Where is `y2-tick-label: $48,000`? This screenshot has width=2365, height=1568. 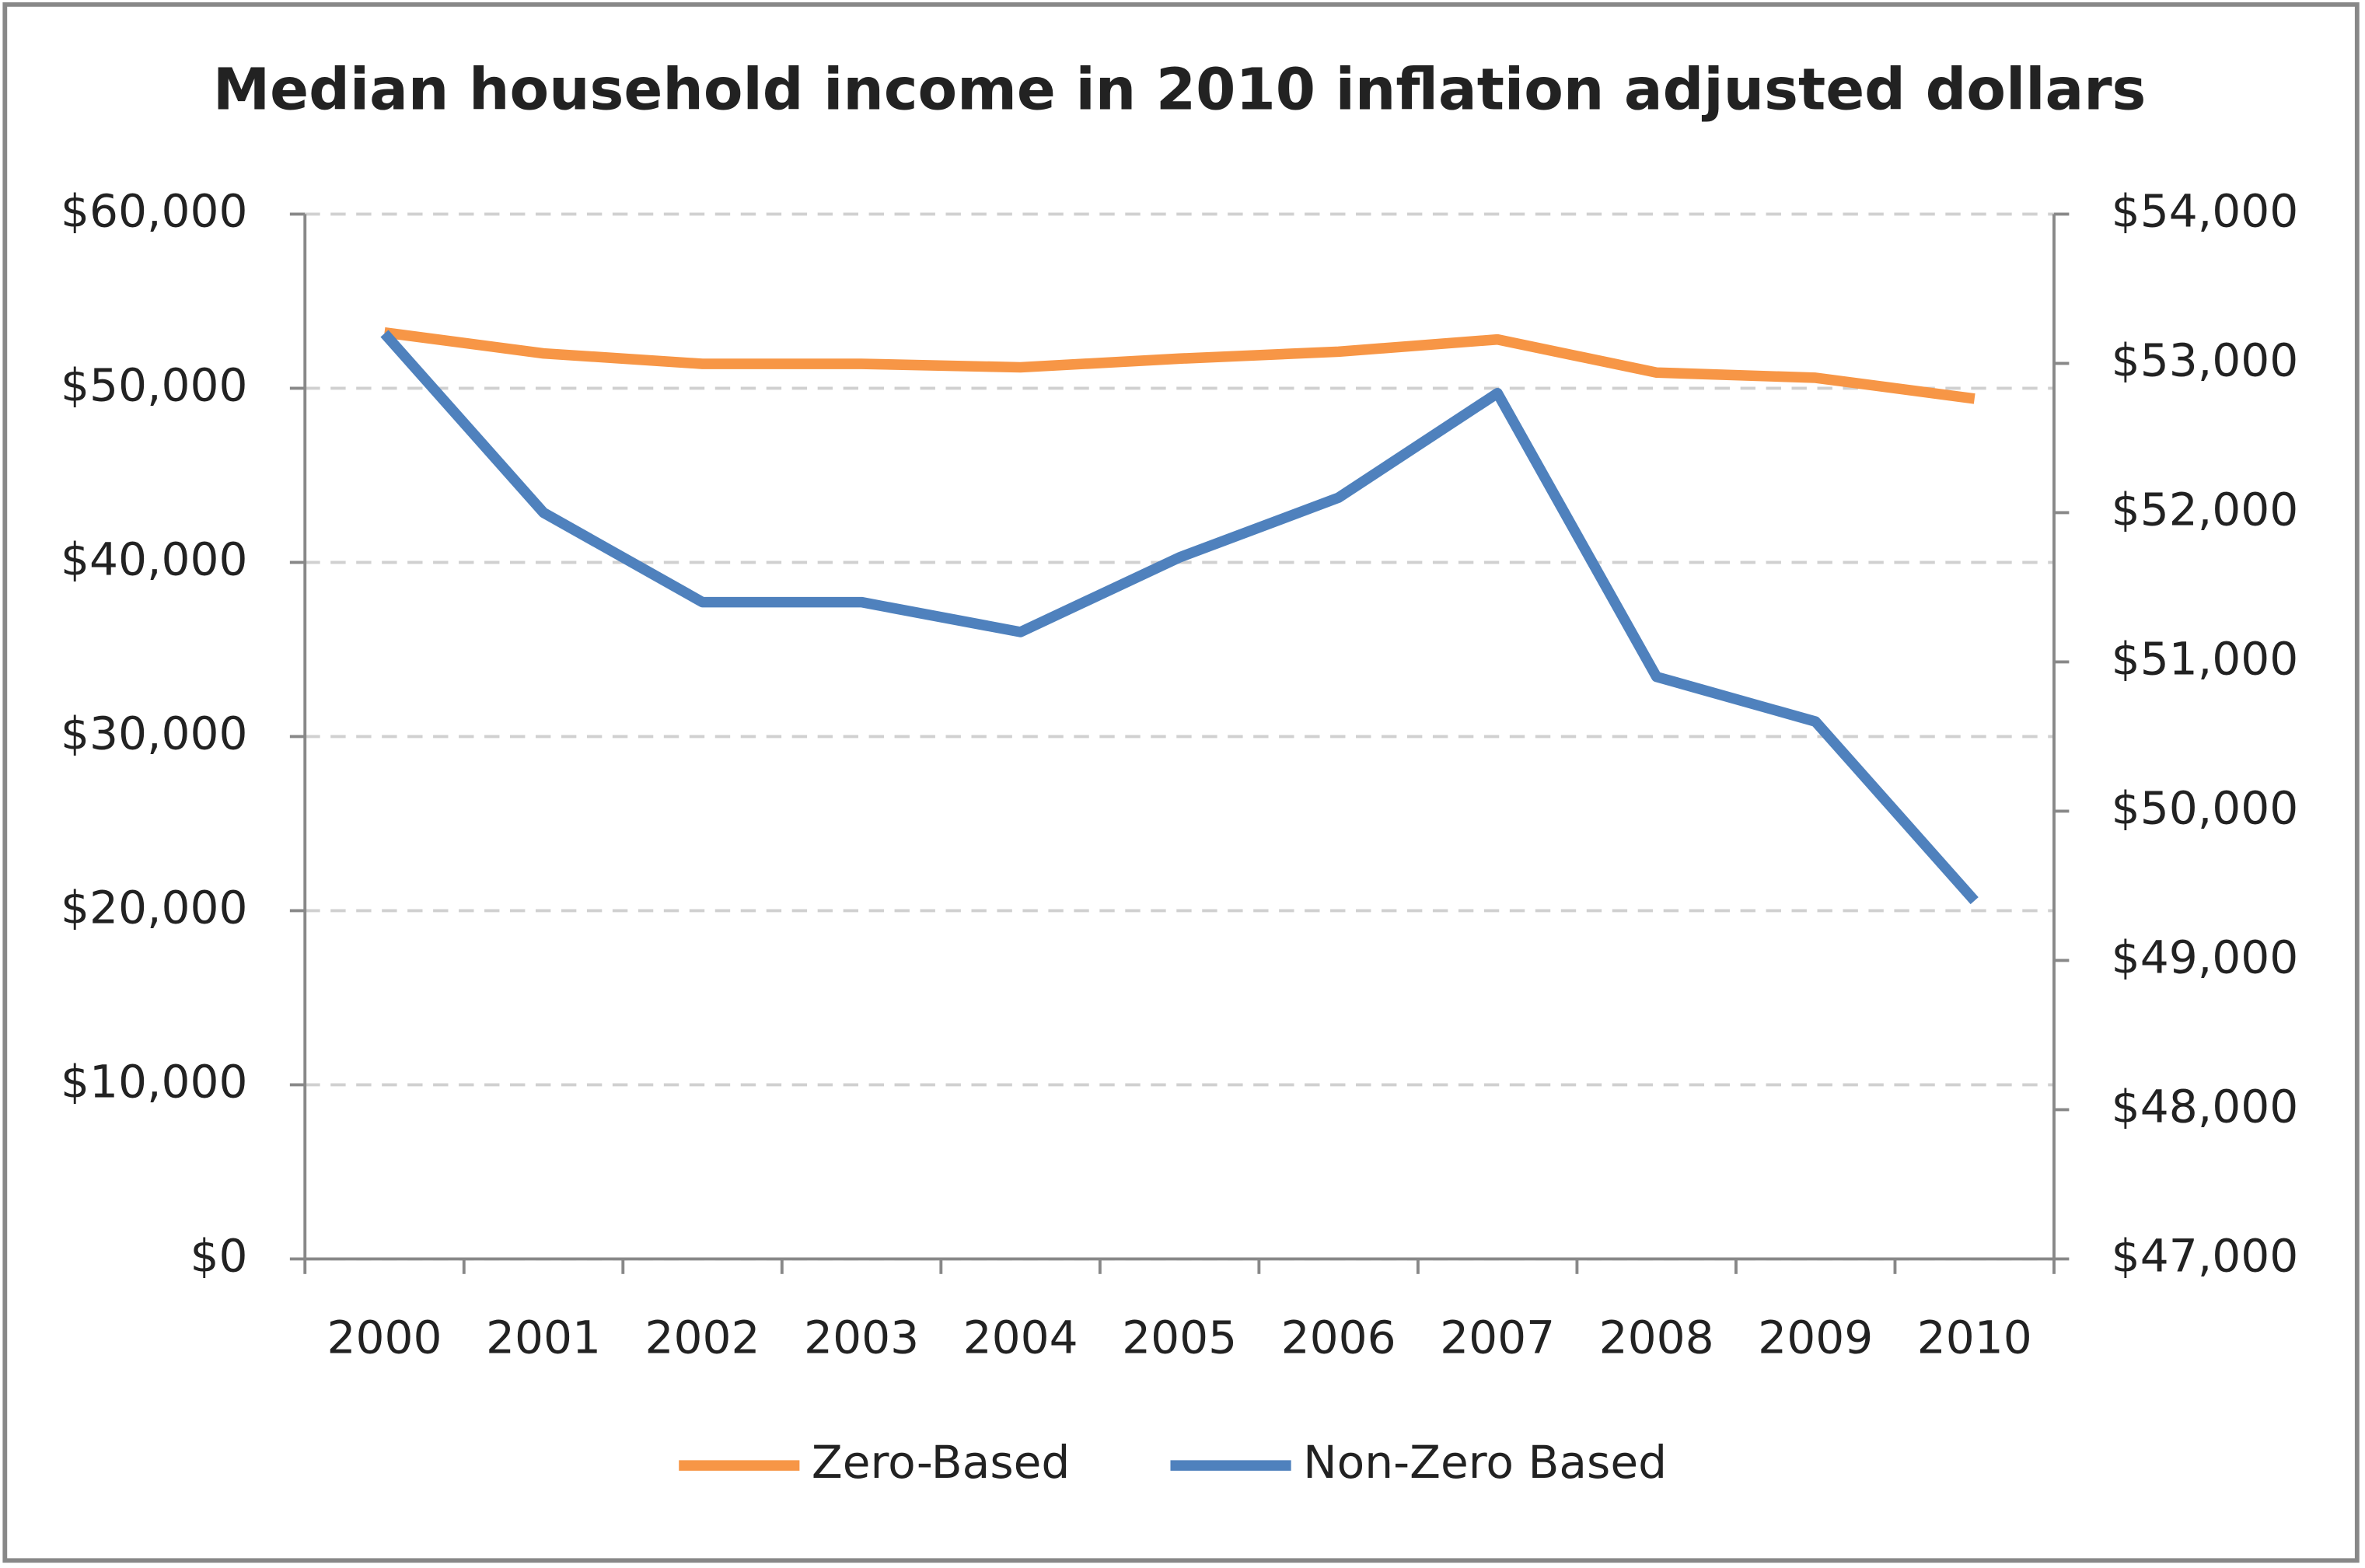 y2-tick-label: $48,000 is located at coordinates (2206, 1107).